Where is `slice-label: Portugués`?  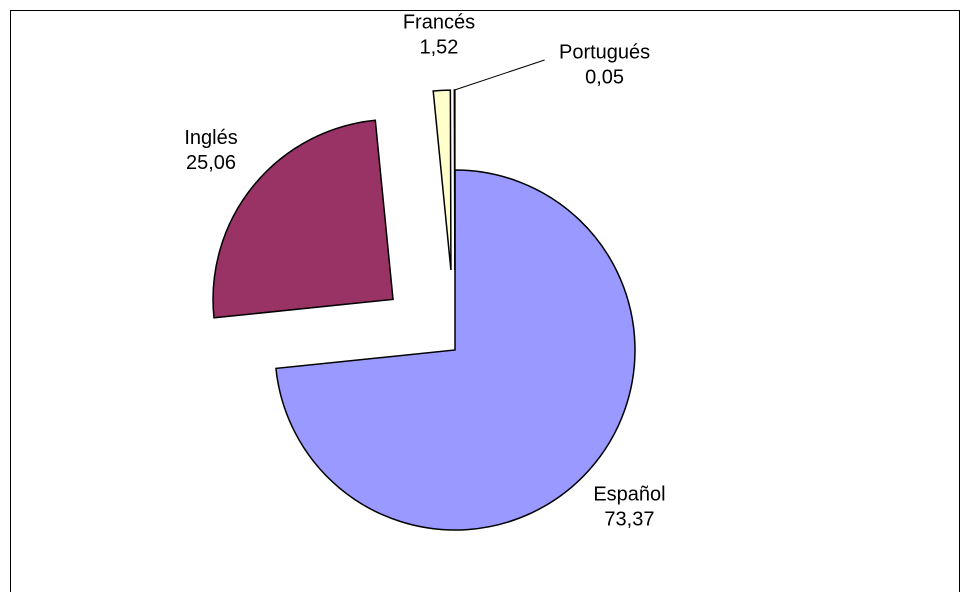 slice-label: Portugués is located at coordinates (604, 52).